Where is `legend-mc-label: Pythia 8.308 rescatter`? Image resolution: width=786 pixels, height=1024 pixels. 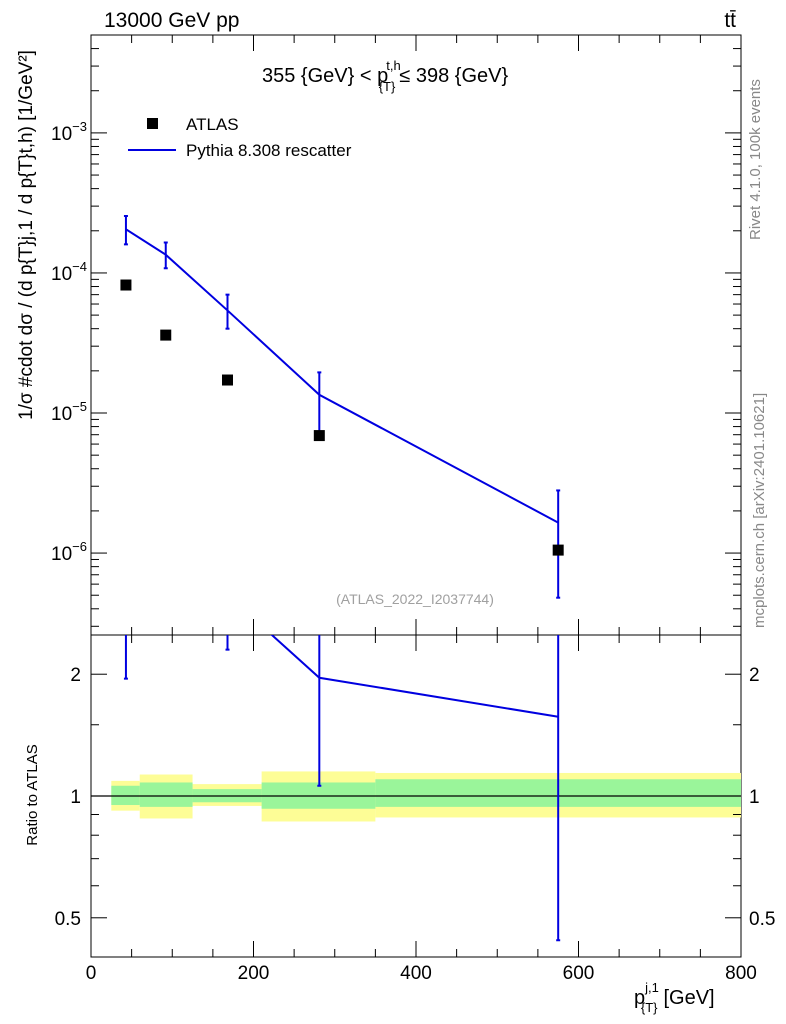 legend-mc-label: Pythia 8.308 rescatter is located at coordinates (269, 150).